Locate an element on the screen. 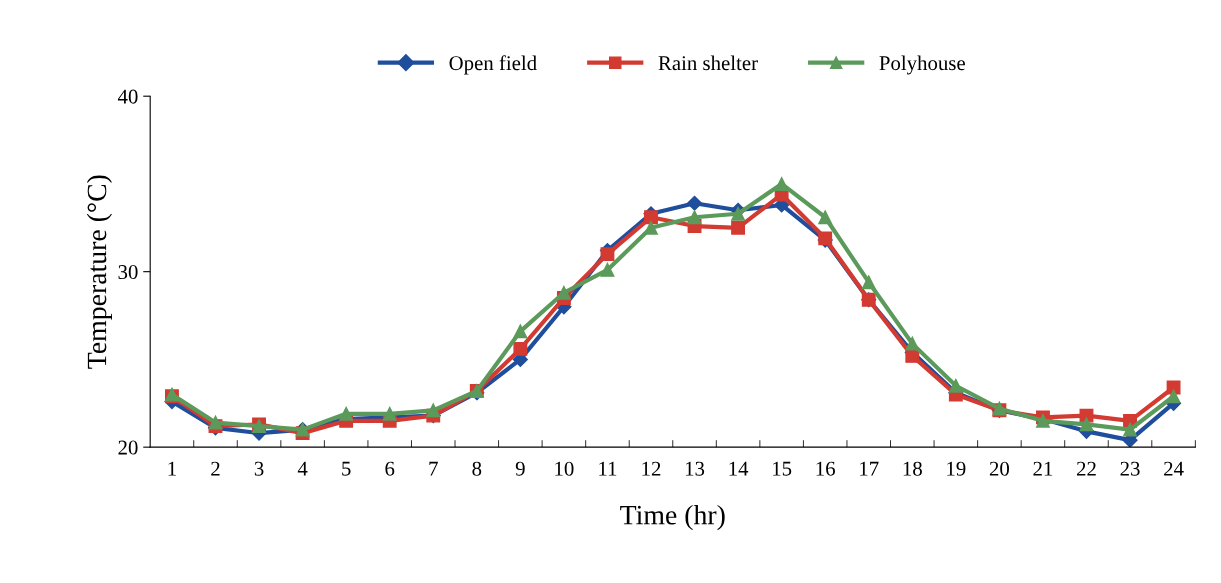  legend-label: Open field is located at coordinates (493, 65).